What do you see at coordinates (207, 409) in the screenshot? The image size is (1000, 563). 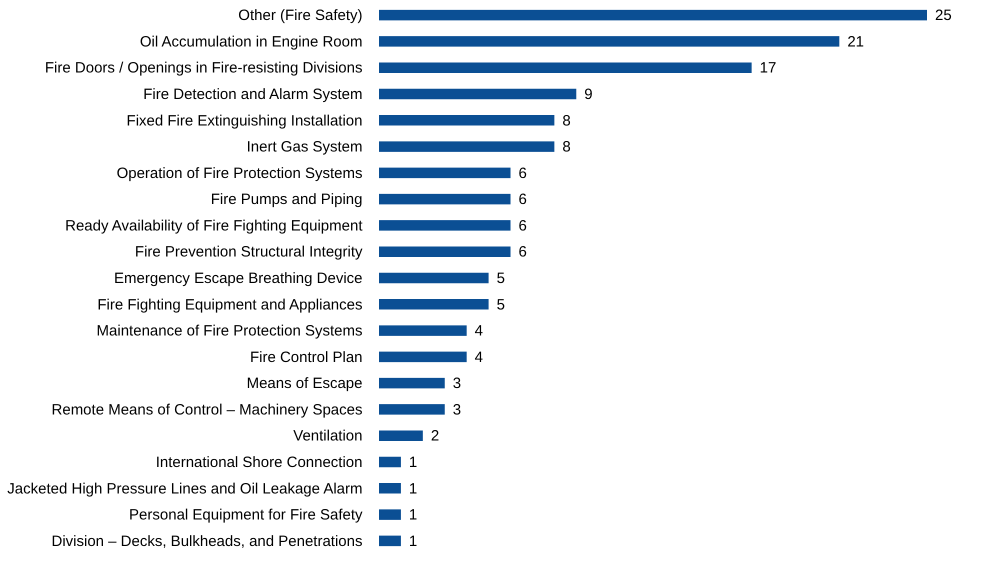 I see `y-tick-label: Remote Means of Control – Machinery Spaces` at bounding box center [207, 409].